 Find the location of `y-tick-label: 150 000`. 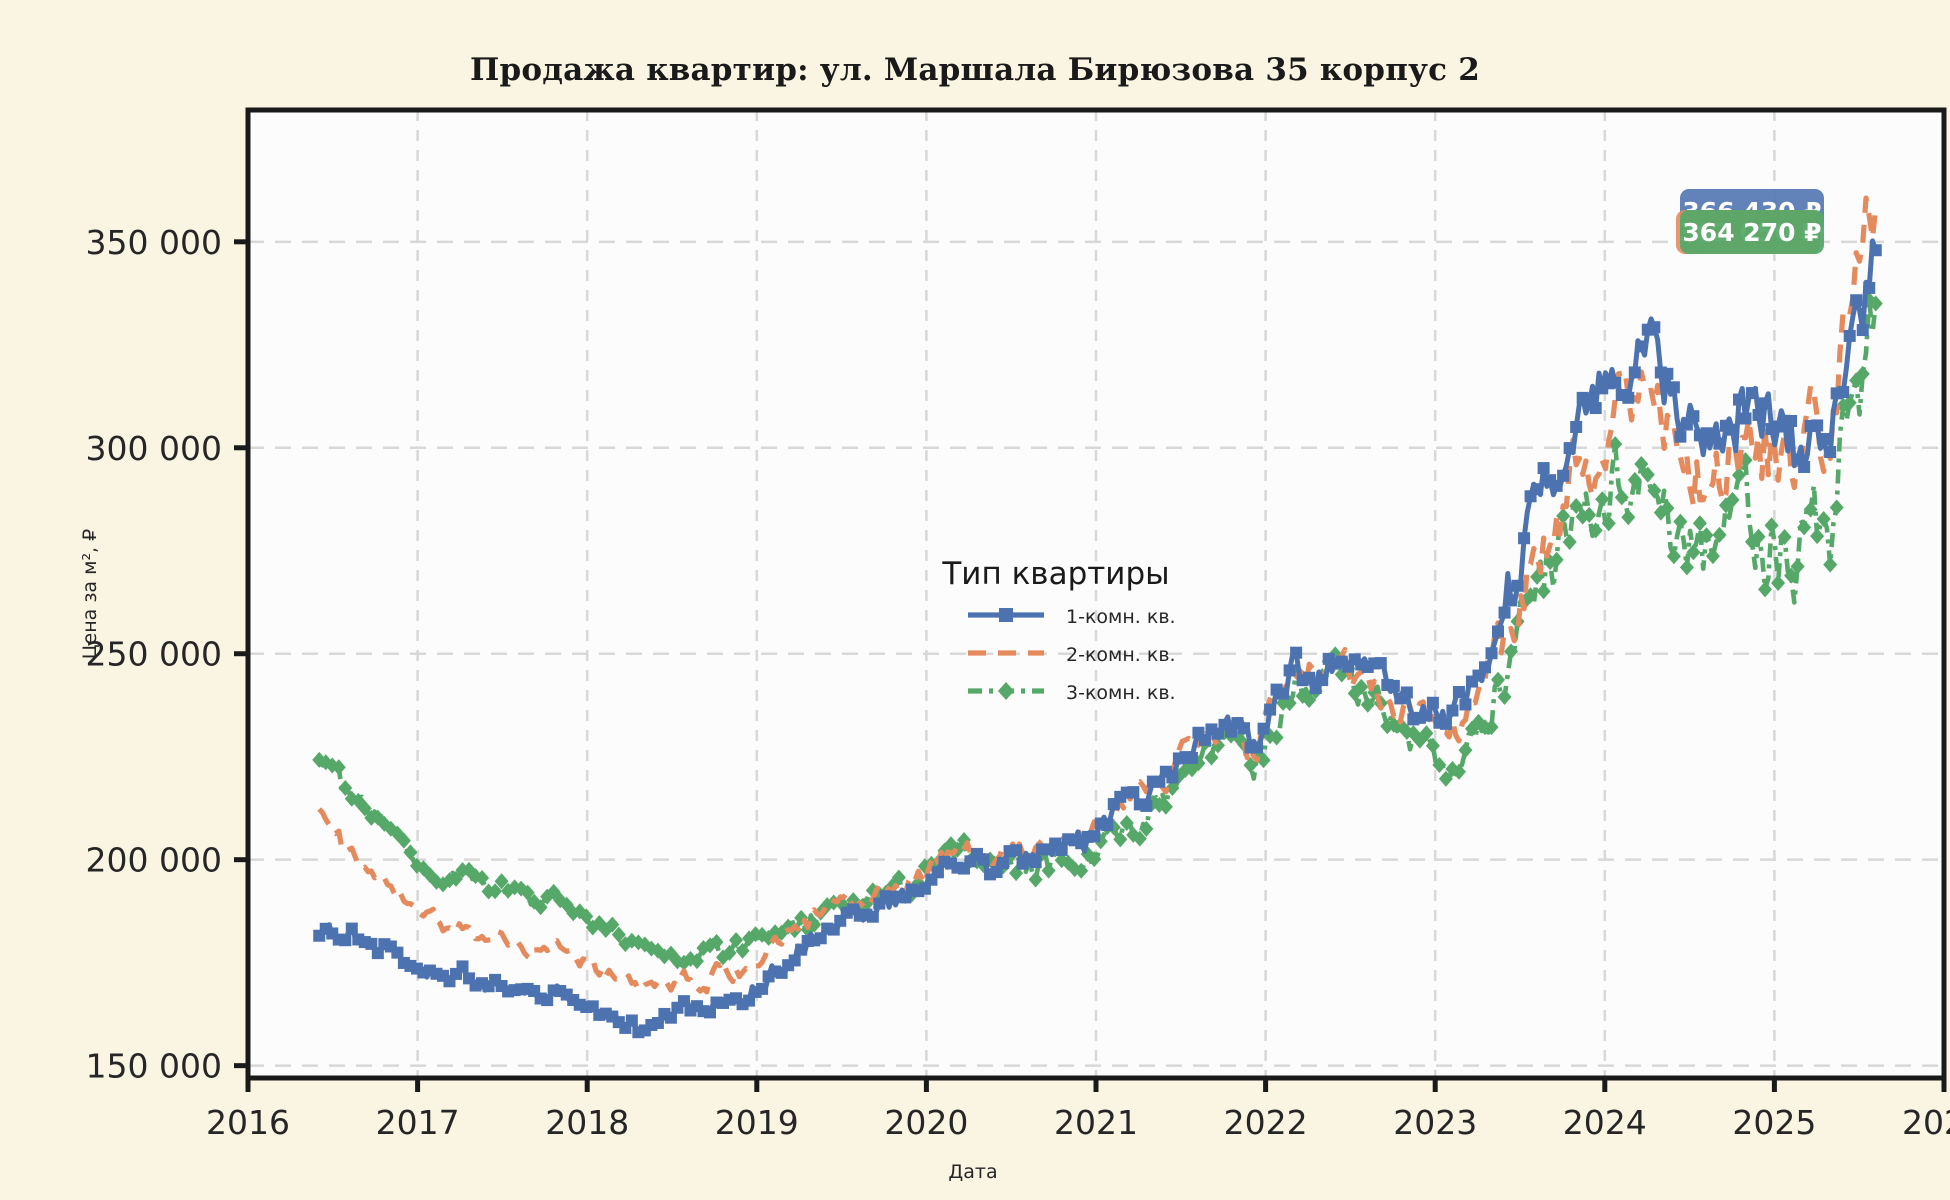

y-tick-label: 150 000 is located at coordinates (154, 1066).